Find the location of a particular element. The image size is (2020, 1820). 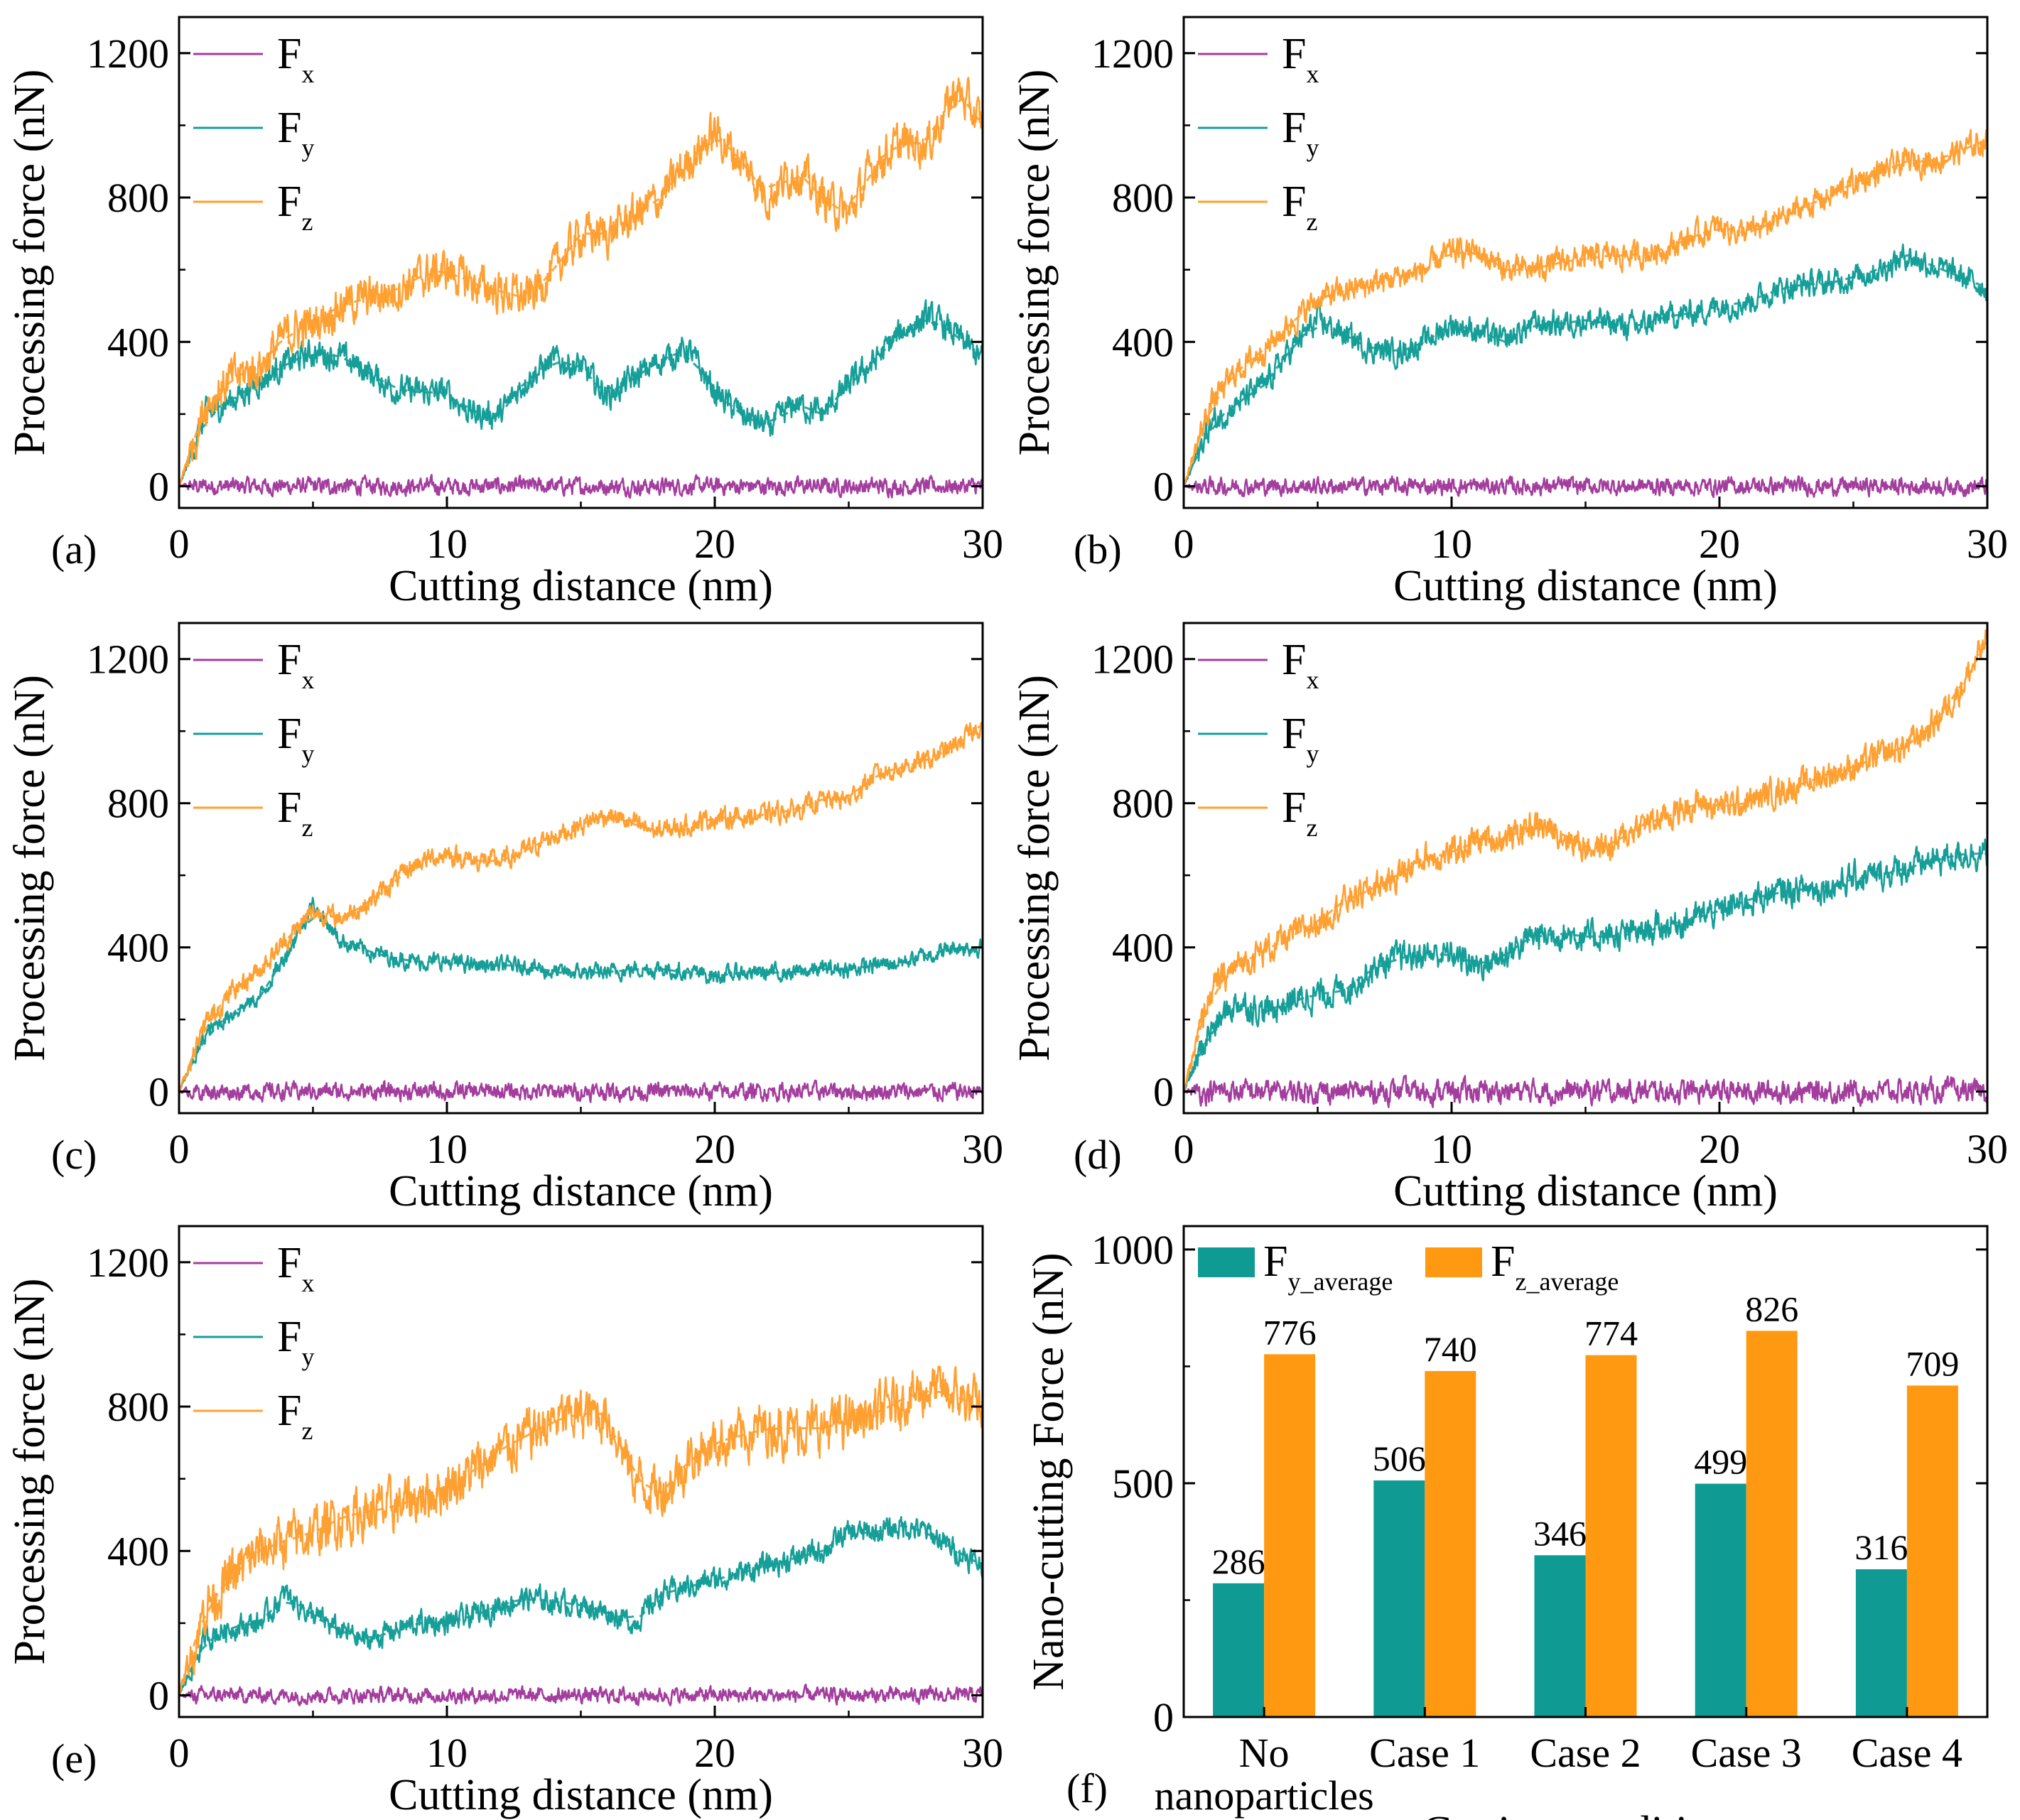

y-tick-label: 500 is located at coordinates (1143, 1484).